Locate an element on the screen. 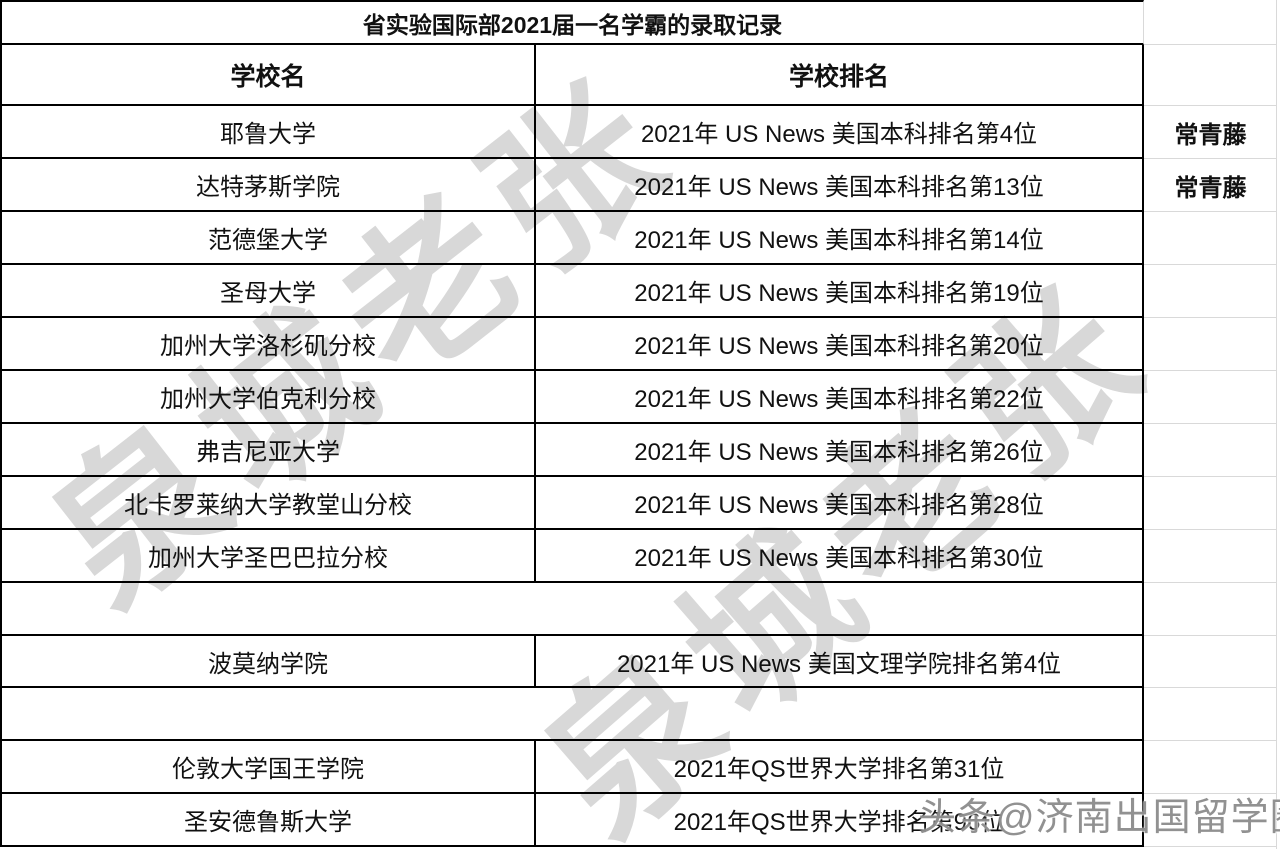  table-row: 范德堡大学 2021年 US News 美国本科排名第14位 is located at coordinates (572, 238).